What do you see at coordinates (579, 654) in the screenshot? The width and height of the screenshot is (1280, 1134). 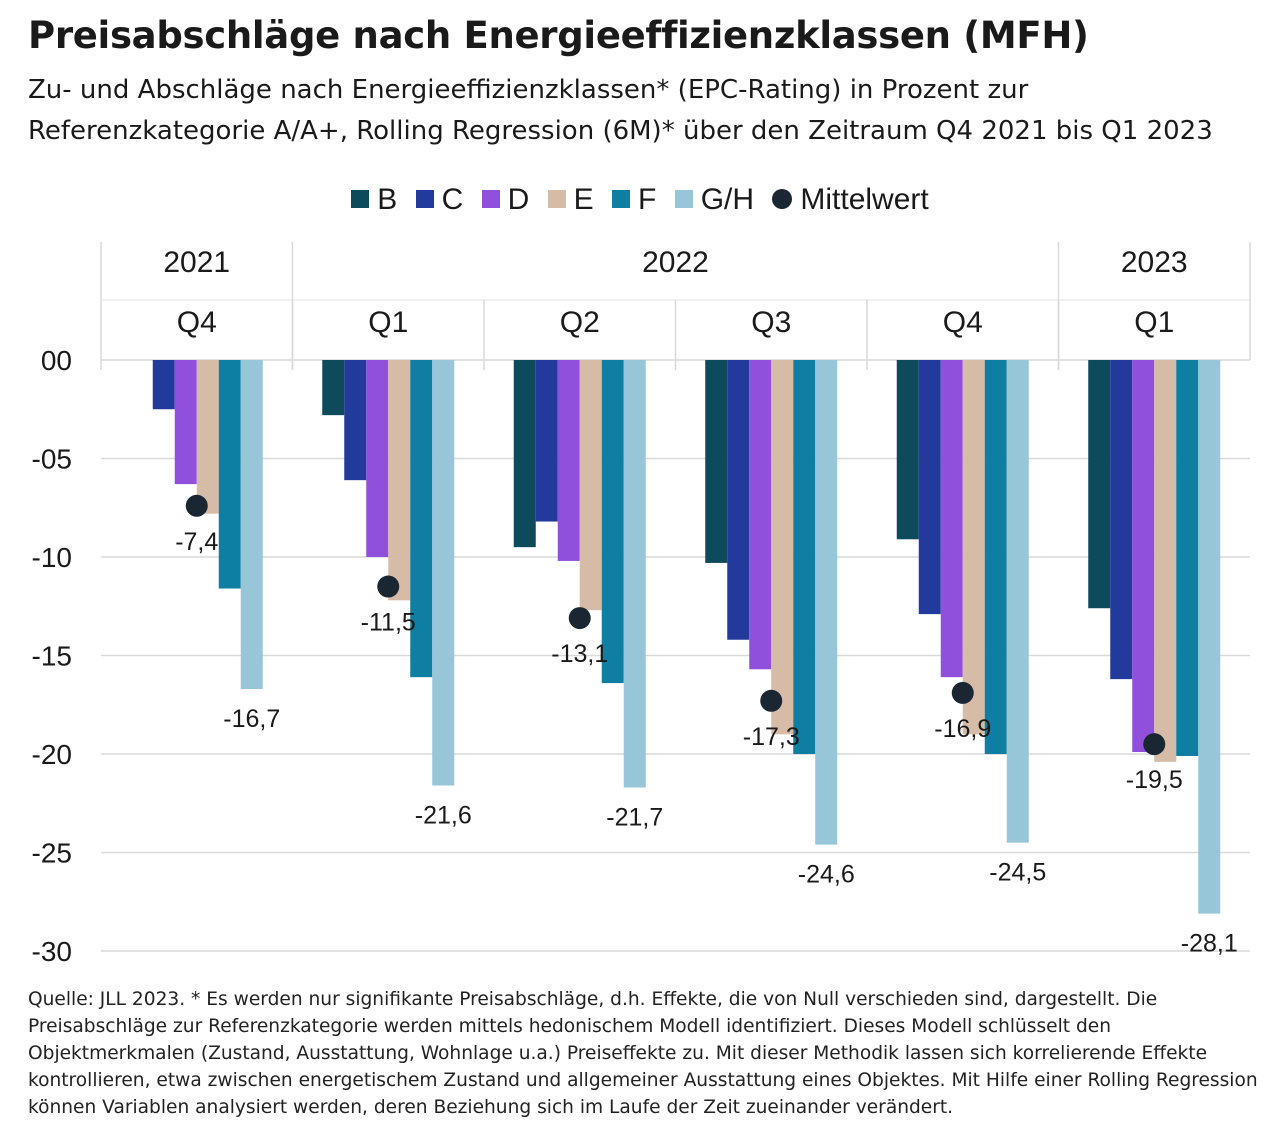 I see `mean-data-label: -13,1` at bounding box center [579, 654].